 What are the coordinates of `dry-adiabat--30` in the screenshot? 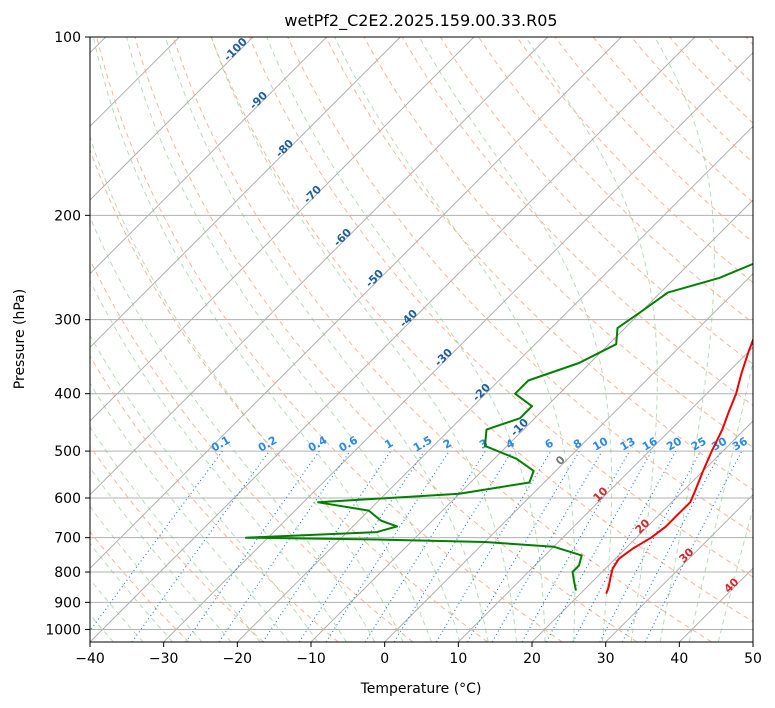 It's located at (140, 586).